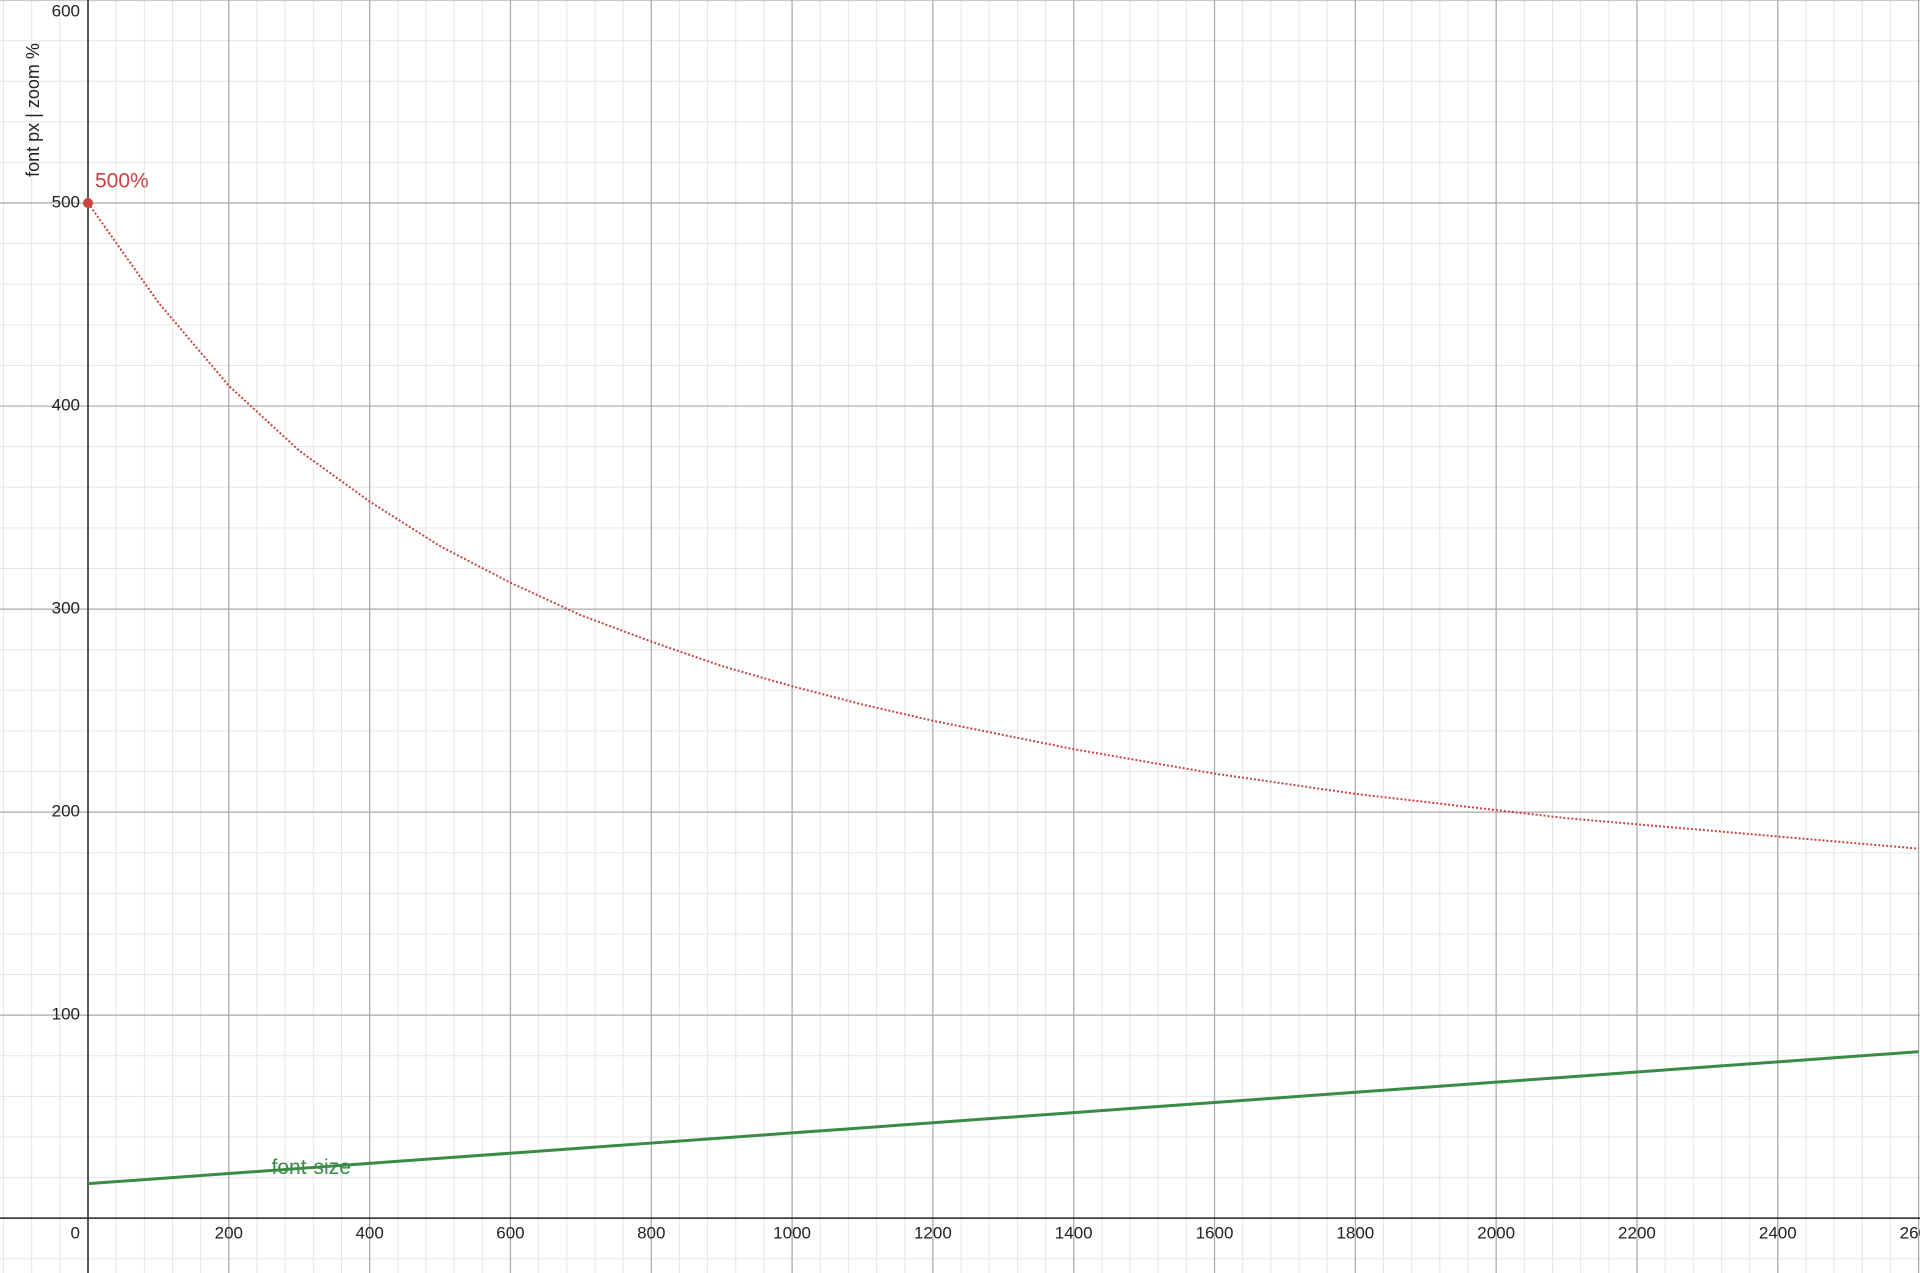  Describe the element at coordinates (66, 811) in the screenshot. I see `y-tick-label: 200` at that location.